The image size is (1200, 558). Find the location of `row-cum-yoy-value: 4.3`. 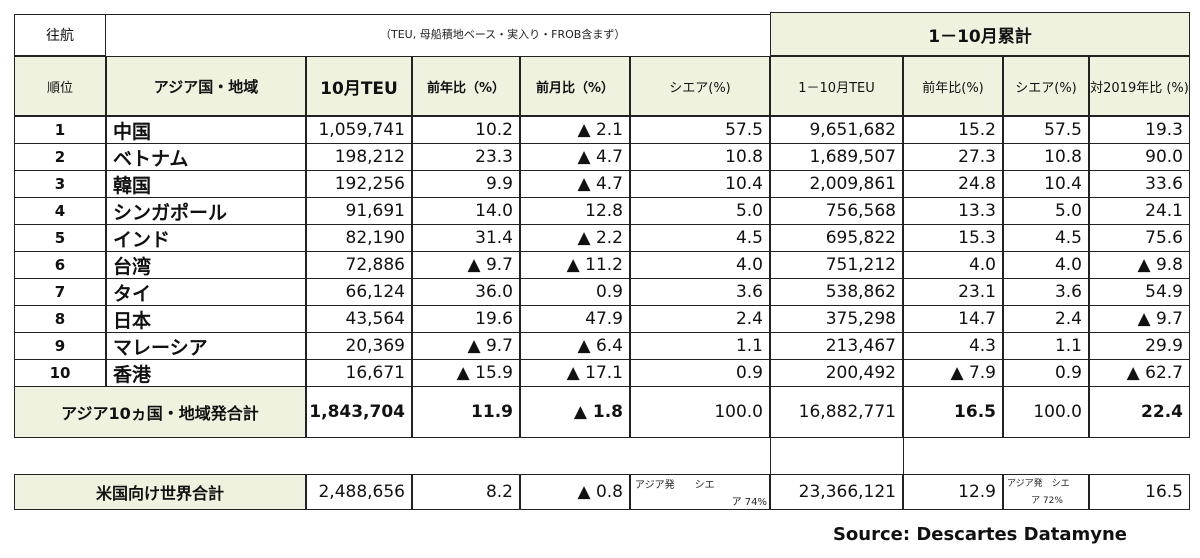

row-cum-yoy-value: 4.3 is located at coordinates (953, 346).